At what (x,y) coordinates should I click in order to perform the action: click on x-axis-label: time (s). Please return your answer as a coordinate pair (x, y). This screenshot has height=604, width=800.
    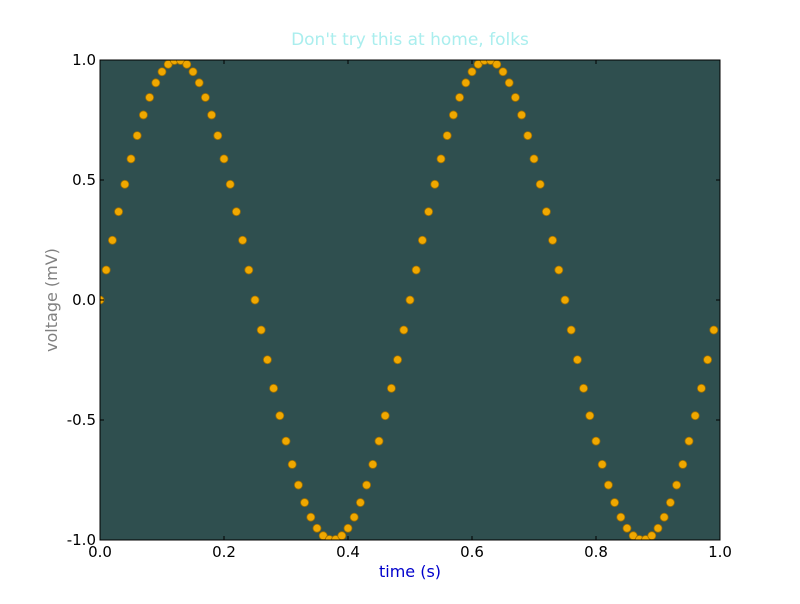
    Looking at the image, I should click on (410, 571).